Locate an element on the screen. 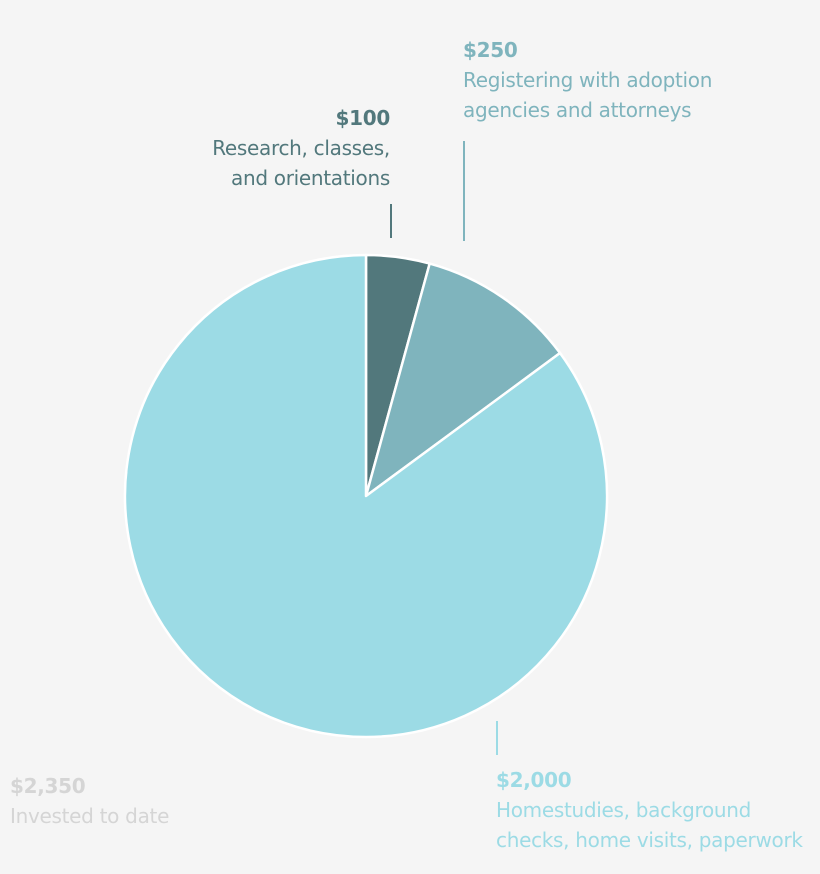  label-homestudies-desc-2: checks, home visits, paperwork is located at coordinates (649, 840).